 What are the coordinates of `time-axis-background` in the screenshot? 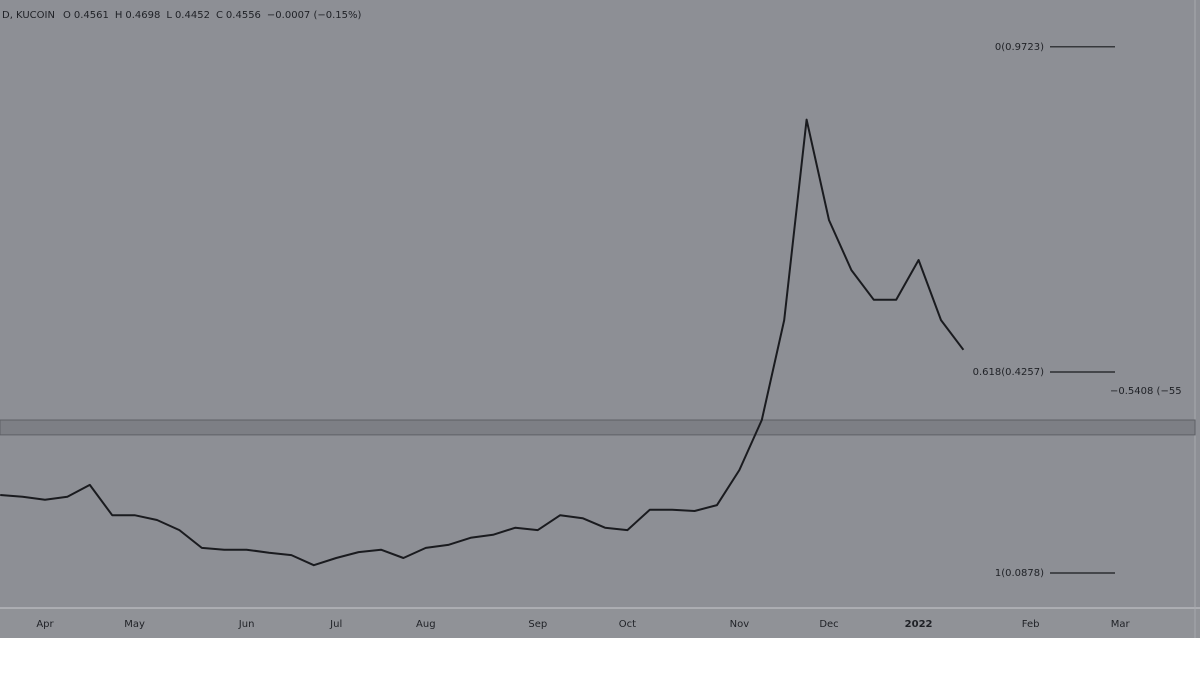 It's located at (600, 623).